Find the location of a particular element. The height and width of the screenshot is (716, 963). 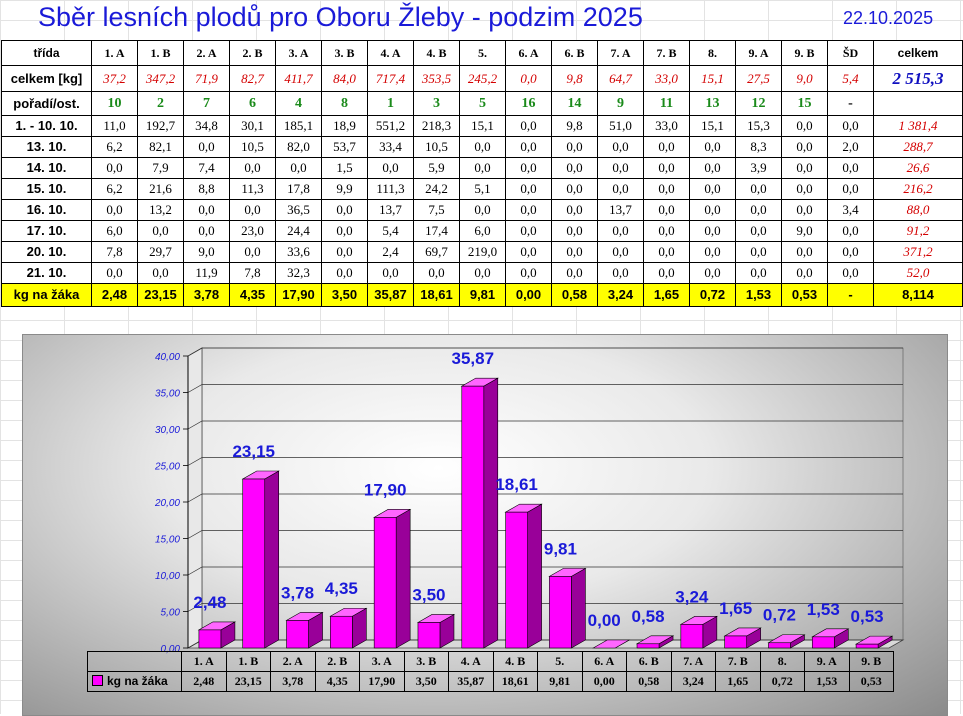

value-cell: 3,78 is located at coordinates (206, 295).